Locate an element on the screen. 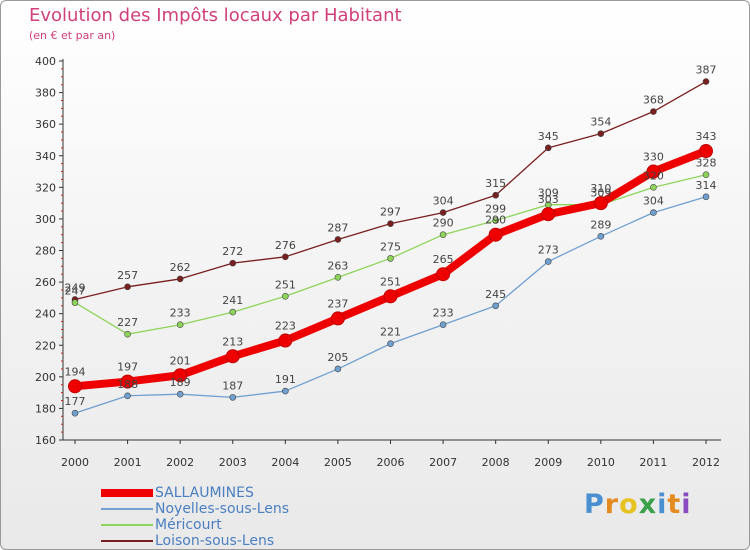 This screenshot has width=750, height=550. y-tick-label: 200 is located at coordinates (45, 377).